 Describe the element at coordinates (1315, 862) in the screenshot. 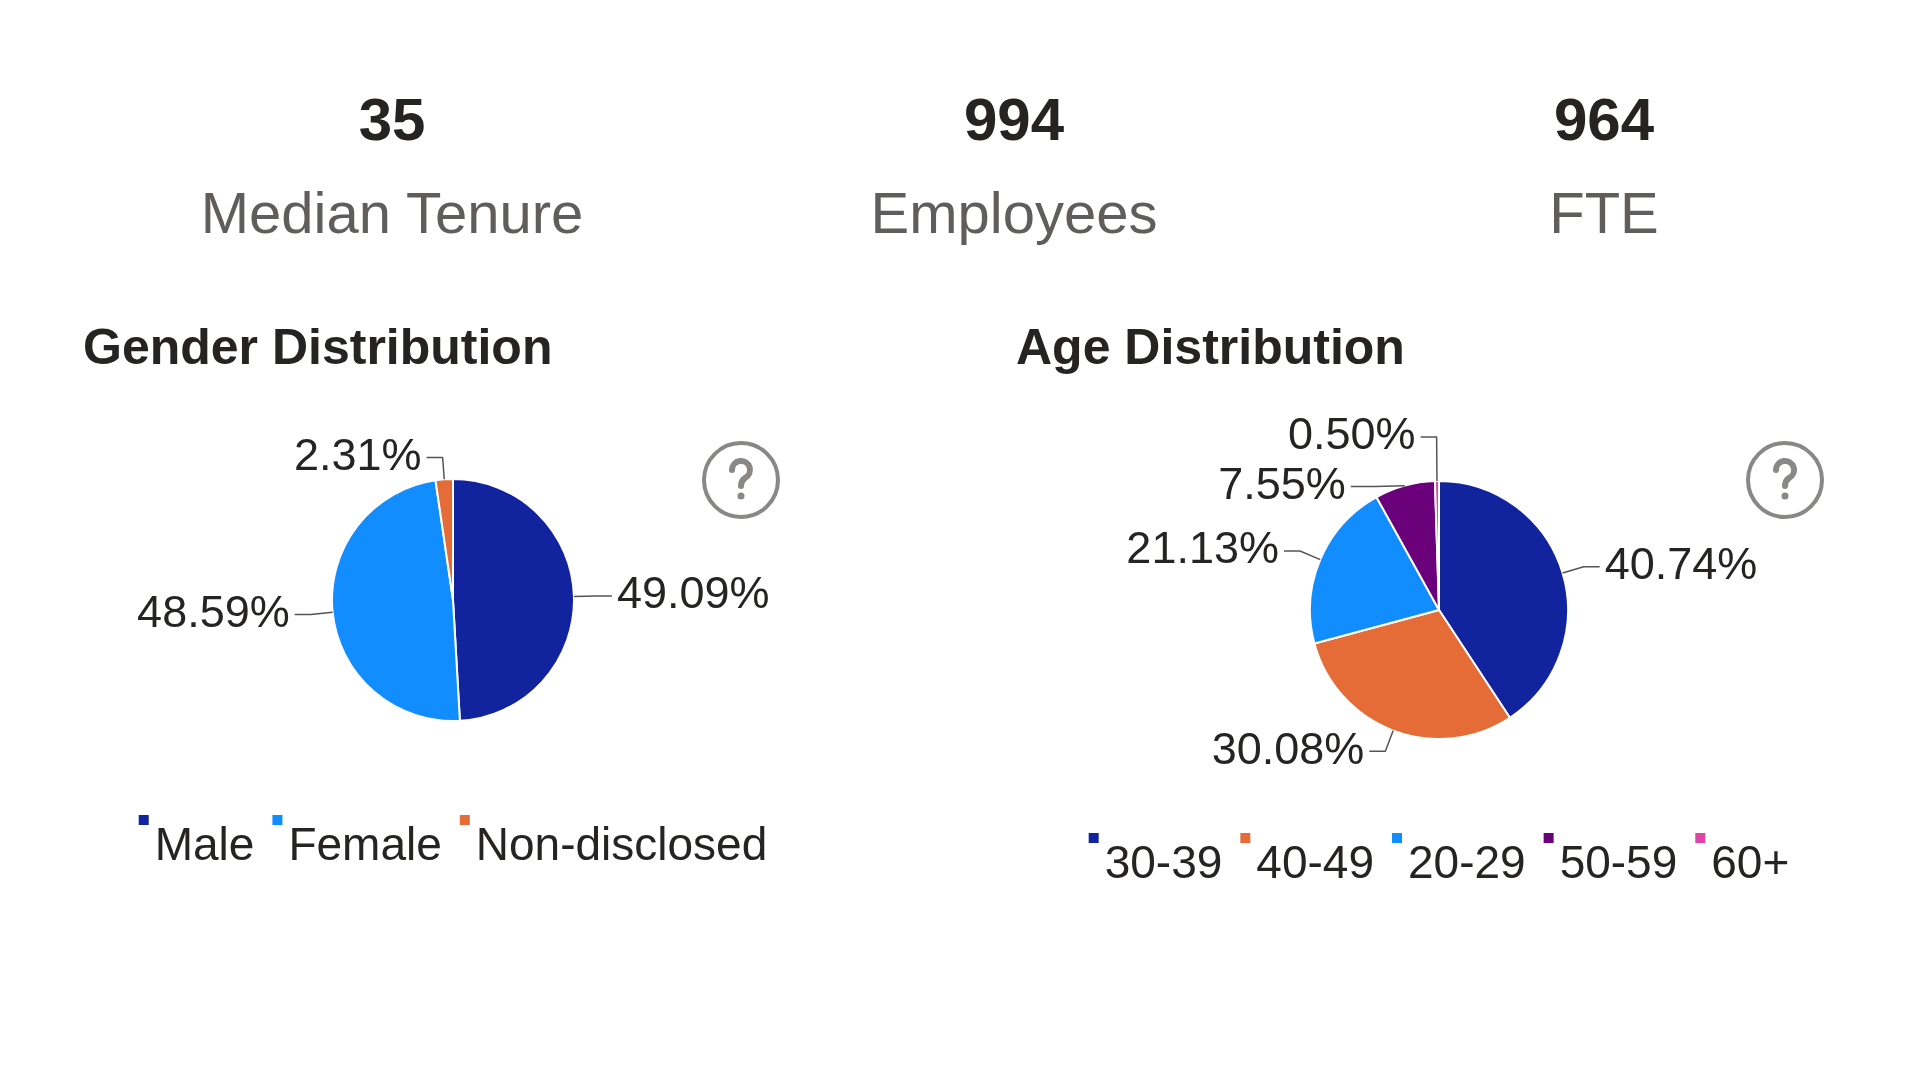

I see `legend-label: 40-49` at that location.